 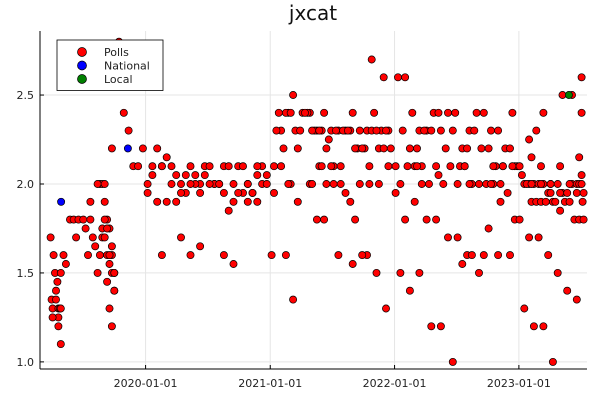 What do you see at coordinates (312, 13) in the screenshot?
I see `chart-title: jxcat` at bounding box center [312, 13].